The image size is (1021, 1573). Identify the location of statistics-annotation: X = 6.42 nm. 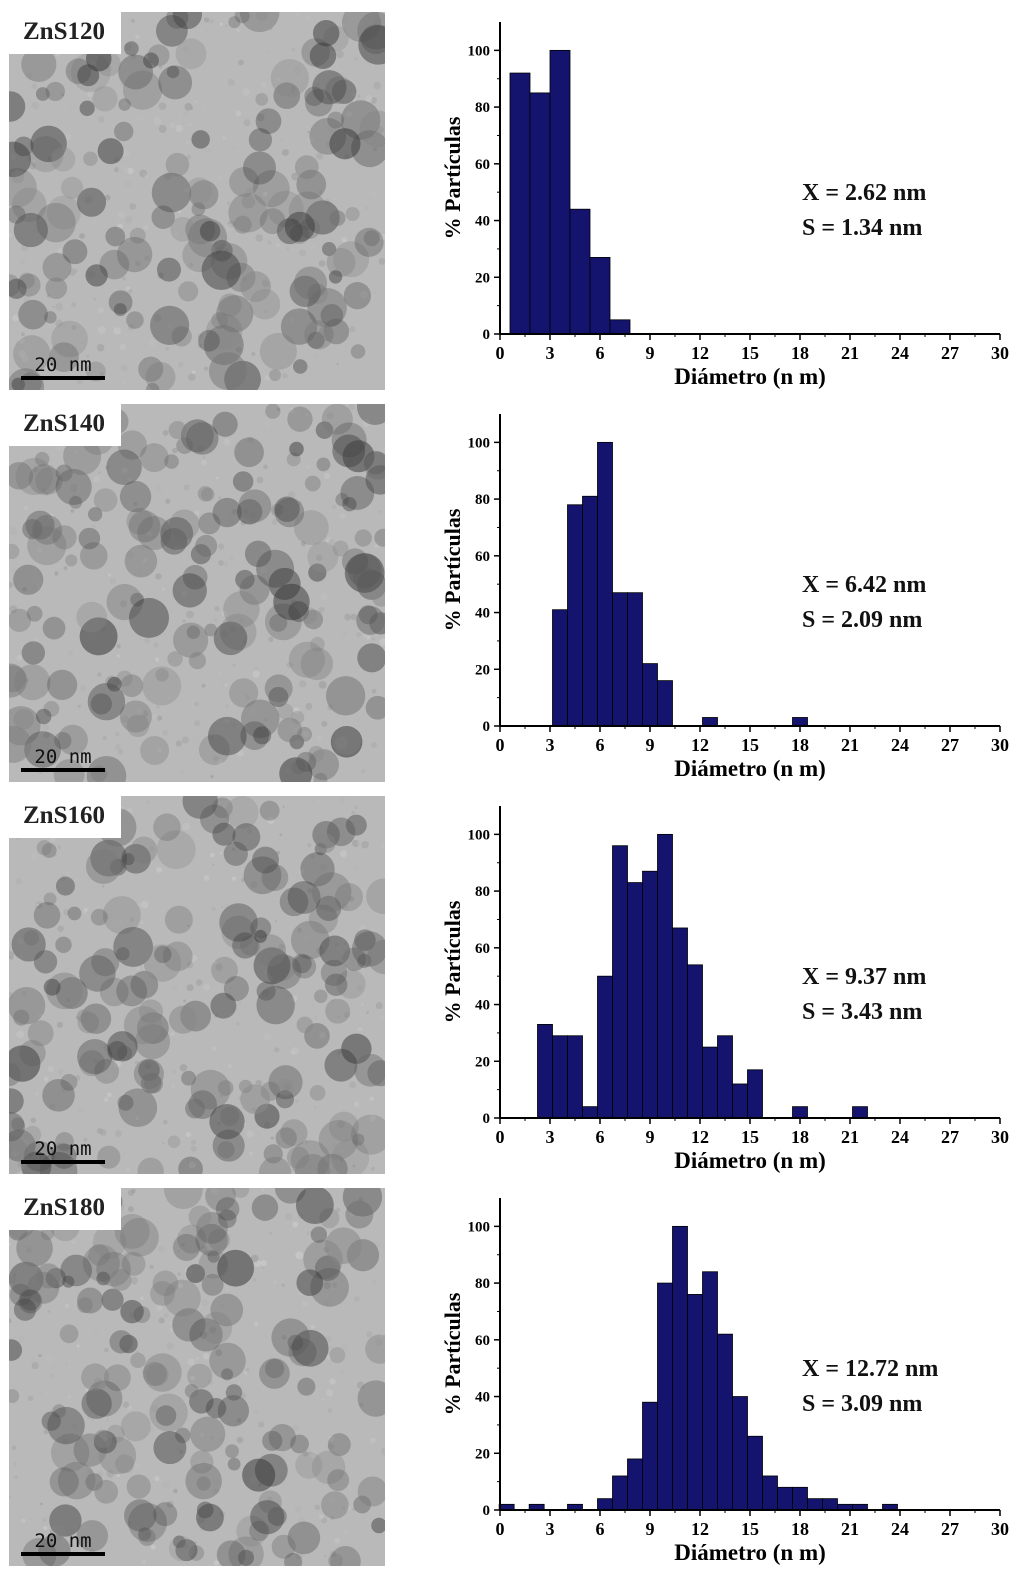
(864, 585).